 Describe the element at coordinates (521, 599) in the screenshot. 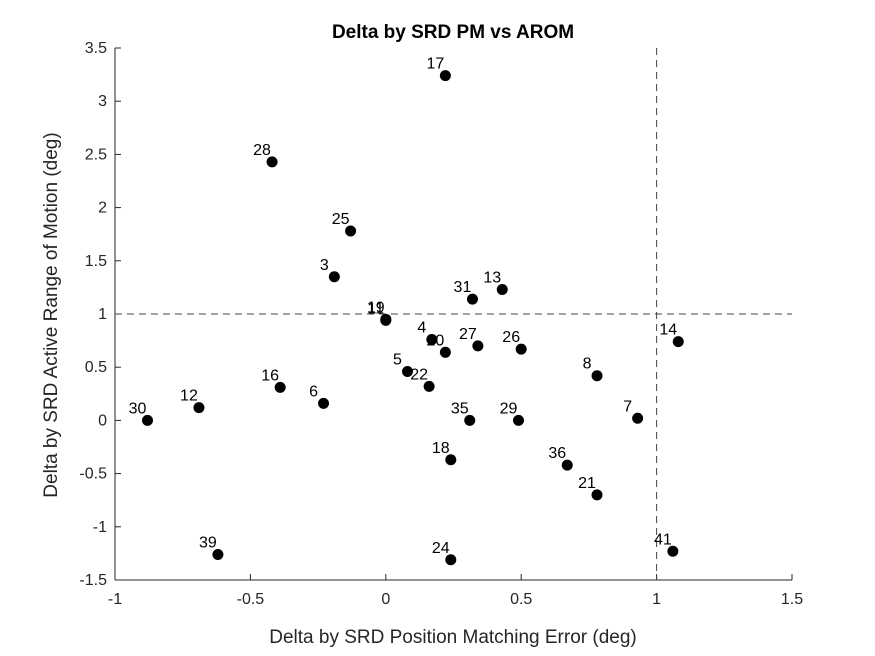

I see `x-tick-label: 0.5` at that location.